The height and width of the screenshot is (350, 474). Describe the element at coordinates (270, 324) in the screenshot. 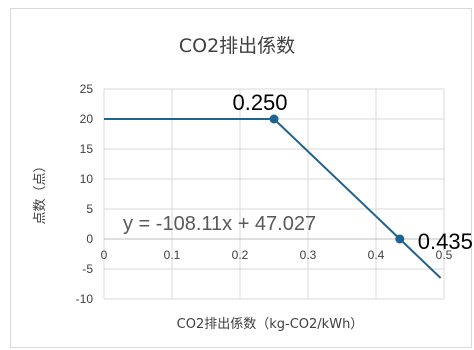

I see `x-axis-label: CO2排出係数（kg-CO2/kWh）` at that location.